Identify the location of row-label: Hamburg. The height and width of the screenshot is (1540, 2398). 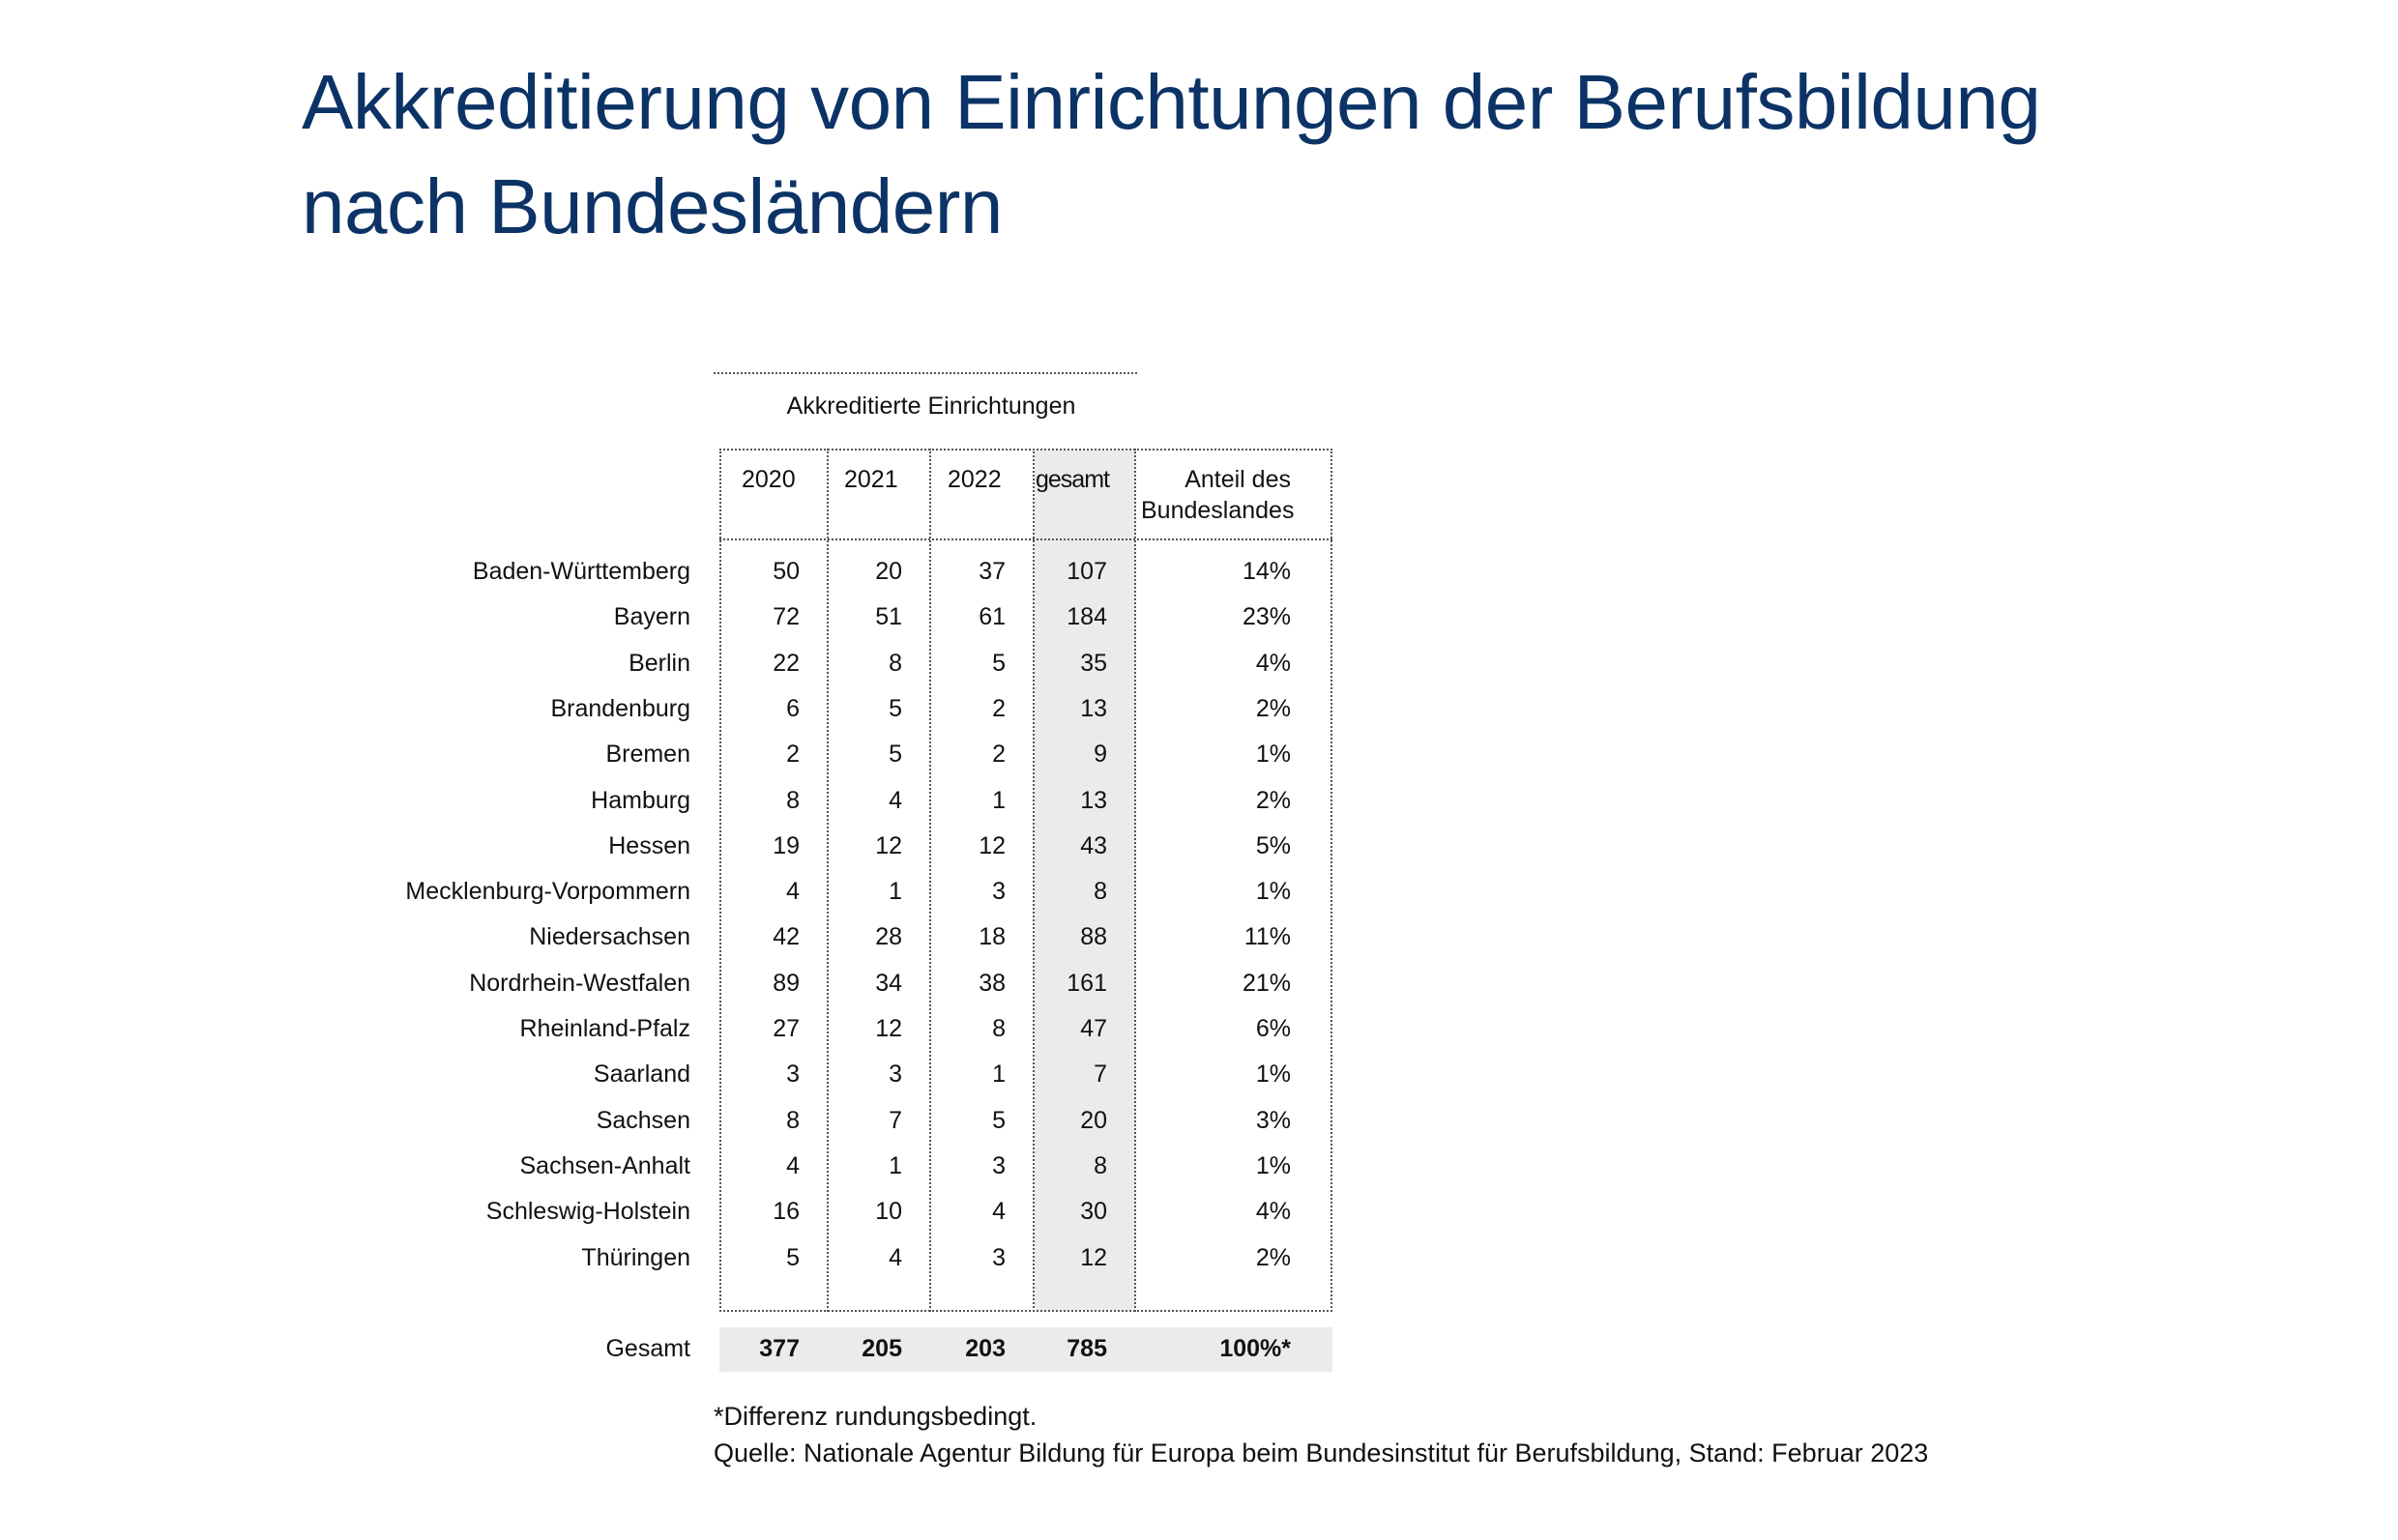
(640, 800).